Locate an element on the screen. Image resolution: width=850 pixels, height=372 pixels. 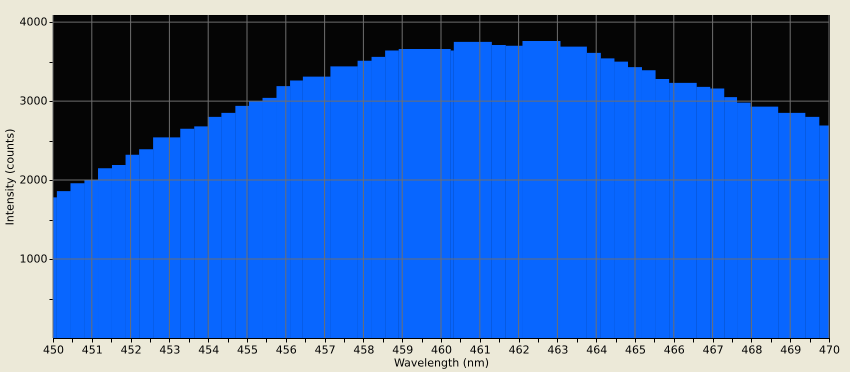
x-tick-label: 453 is located at coordinates (169, 350).